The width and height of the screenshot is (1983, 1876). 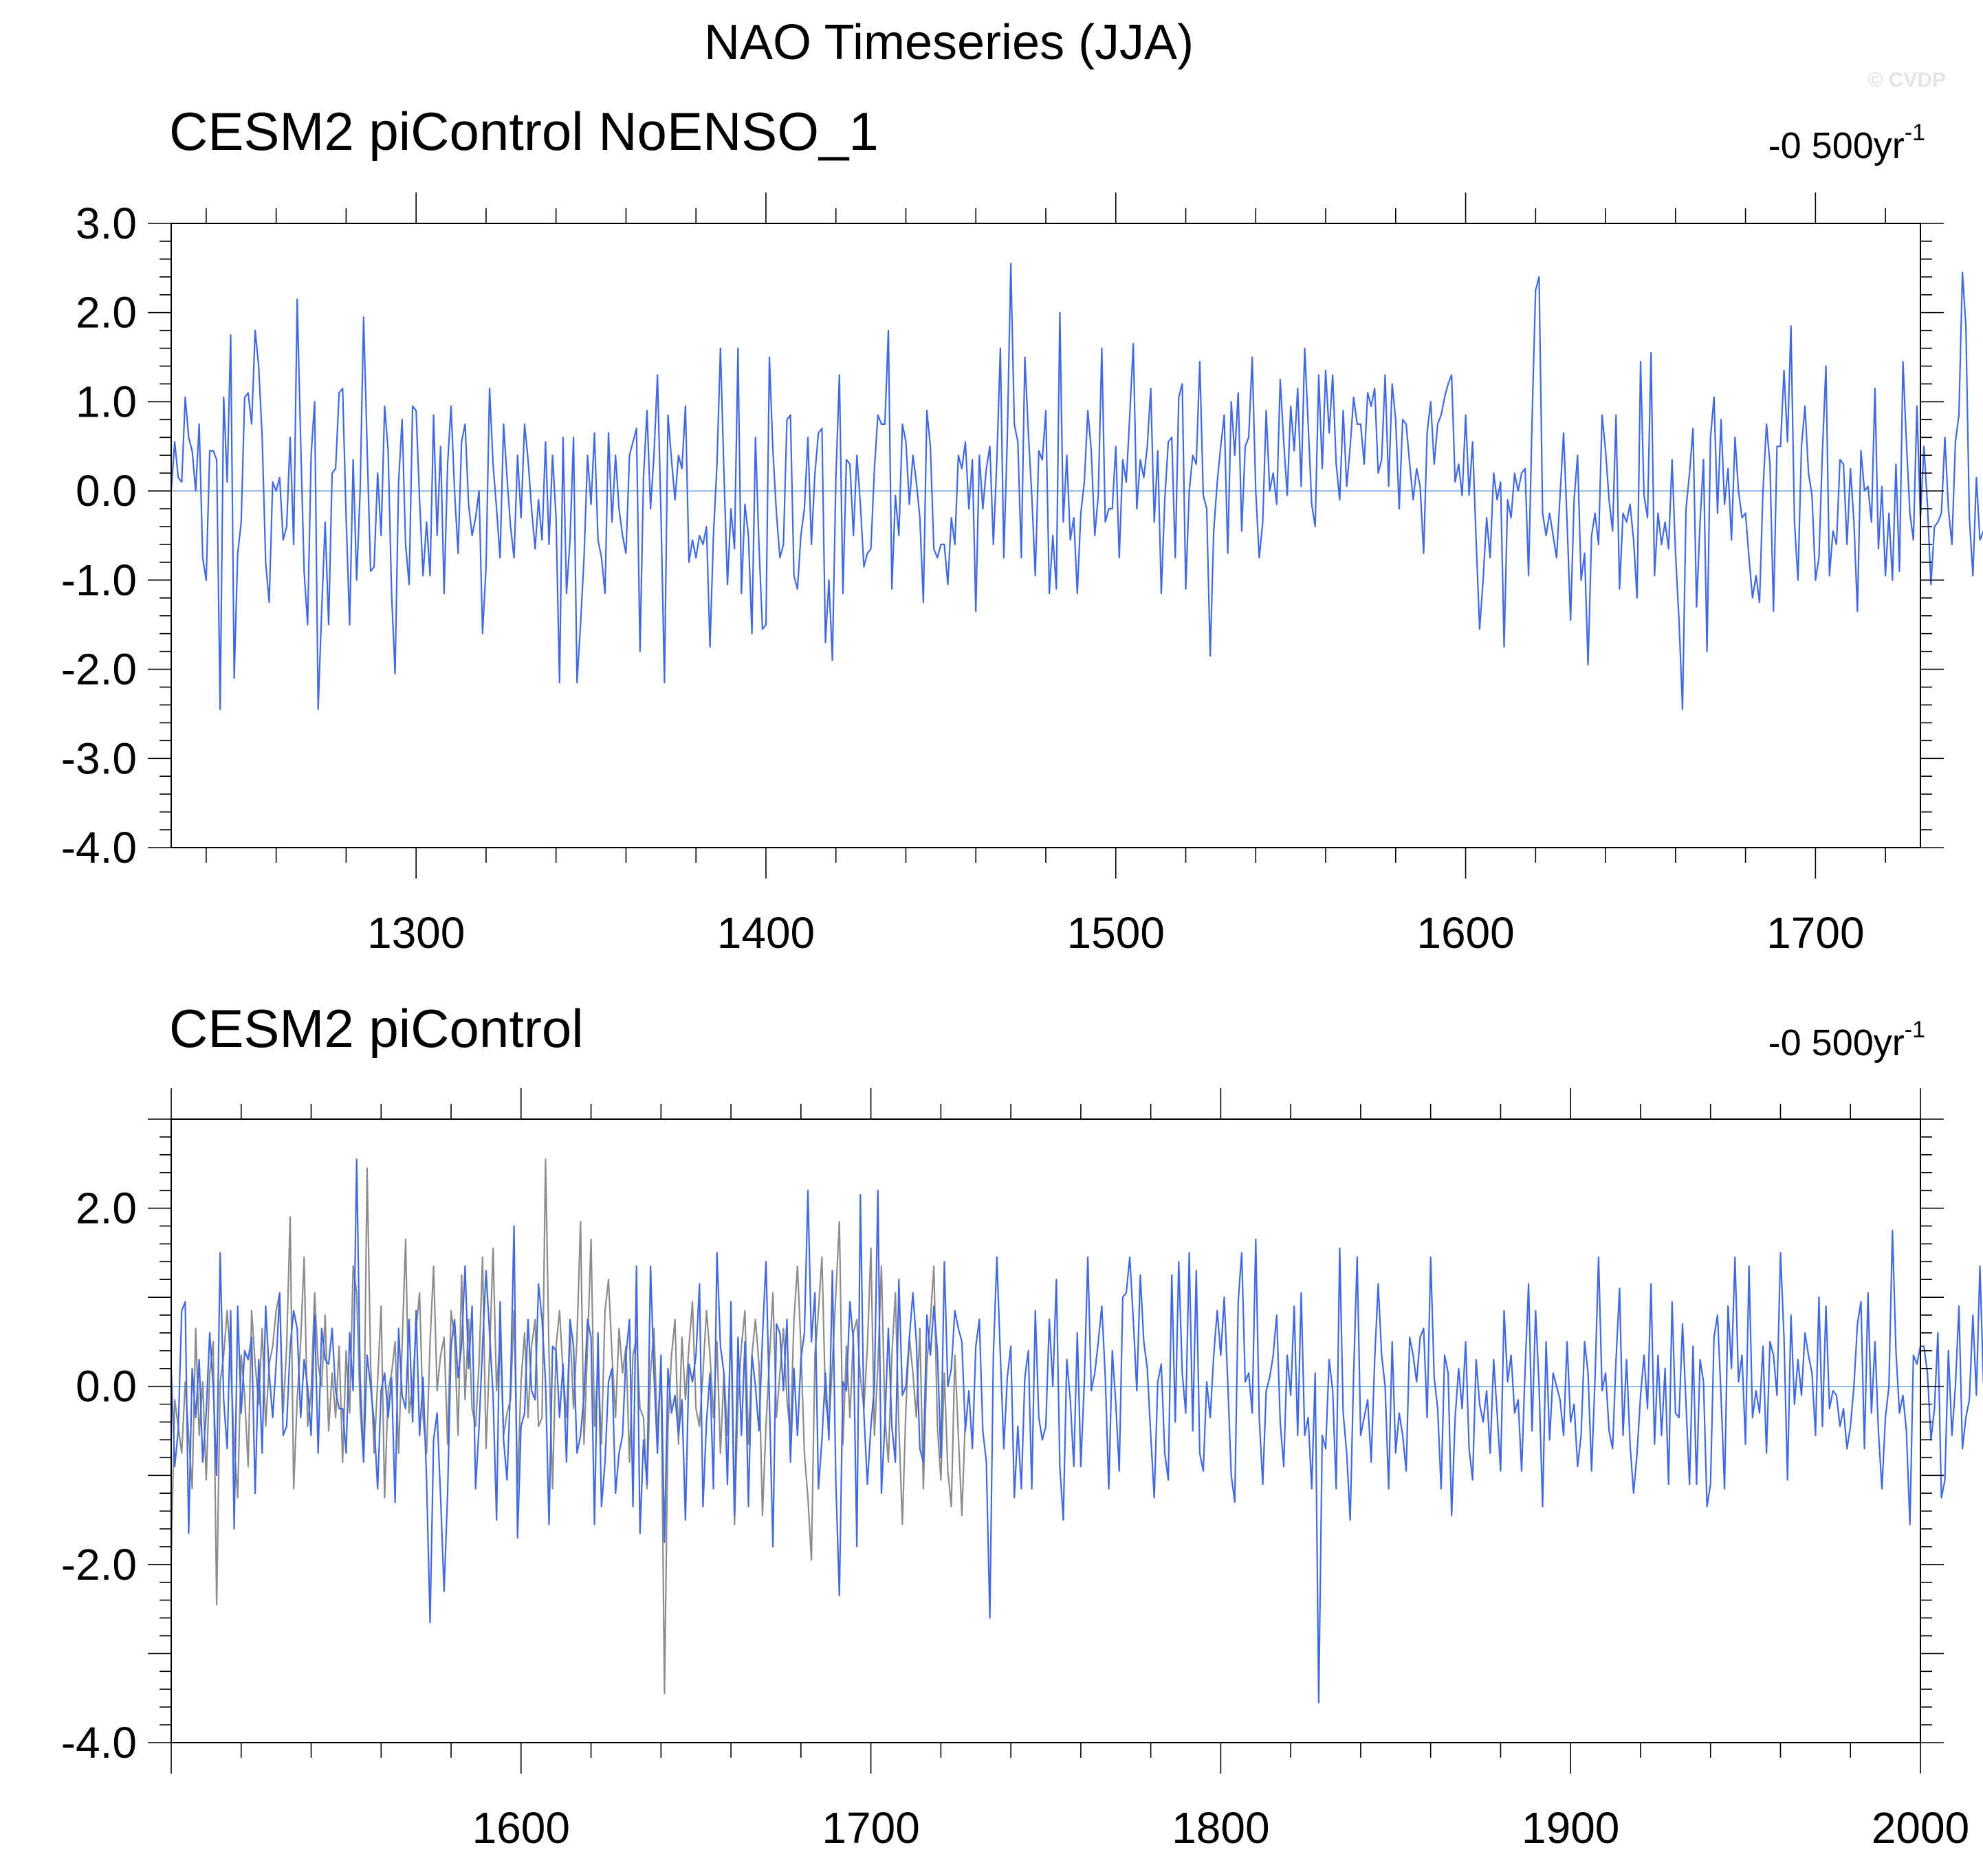 I want to click on panel-title: CESM2 piControl NoENSO_1, so click(x=524, y=131).